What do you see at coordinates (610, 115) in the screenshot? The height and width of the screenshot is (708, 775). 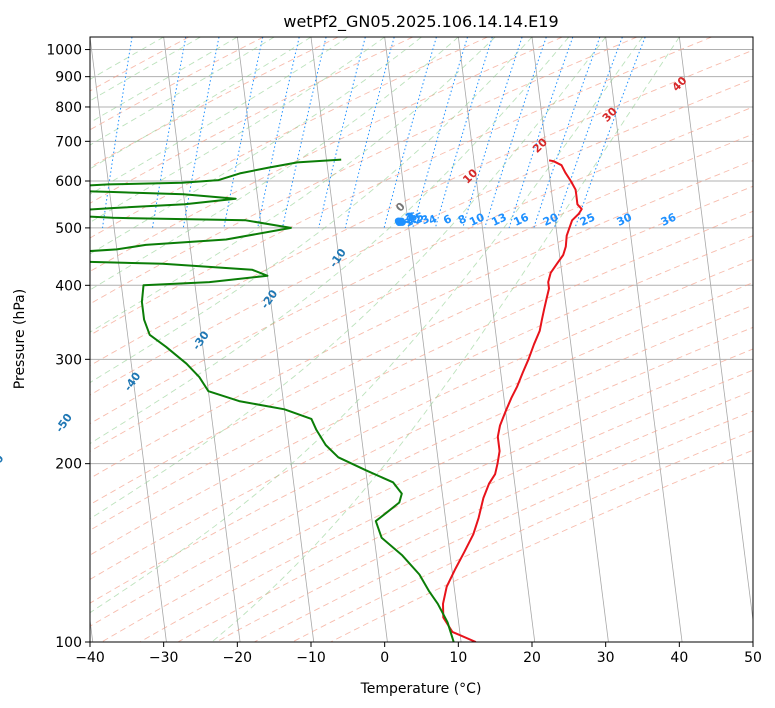 I see `dry-adiabat-label: 30` at bounding box center [610, 115].